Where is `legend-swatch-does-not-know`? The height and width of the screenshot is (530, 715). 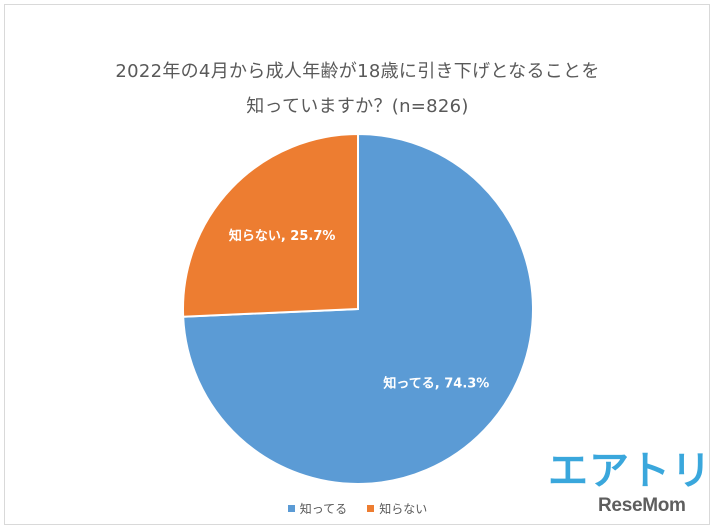
legend-swatch-does-not-know is located at coordinates (371, 508).